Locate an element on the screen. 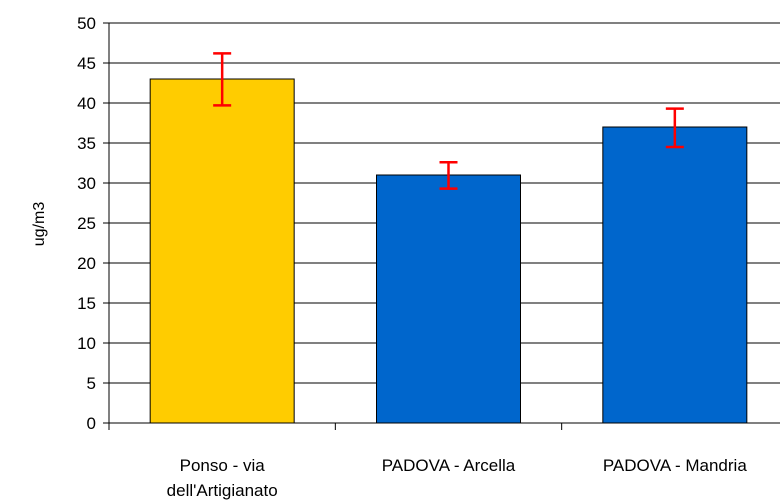 This screenshot has width=780, height=502. y-tick-labels: 0 5 10 15 20 25 30 35 40 45 50 is located at coordinates (86, 223).